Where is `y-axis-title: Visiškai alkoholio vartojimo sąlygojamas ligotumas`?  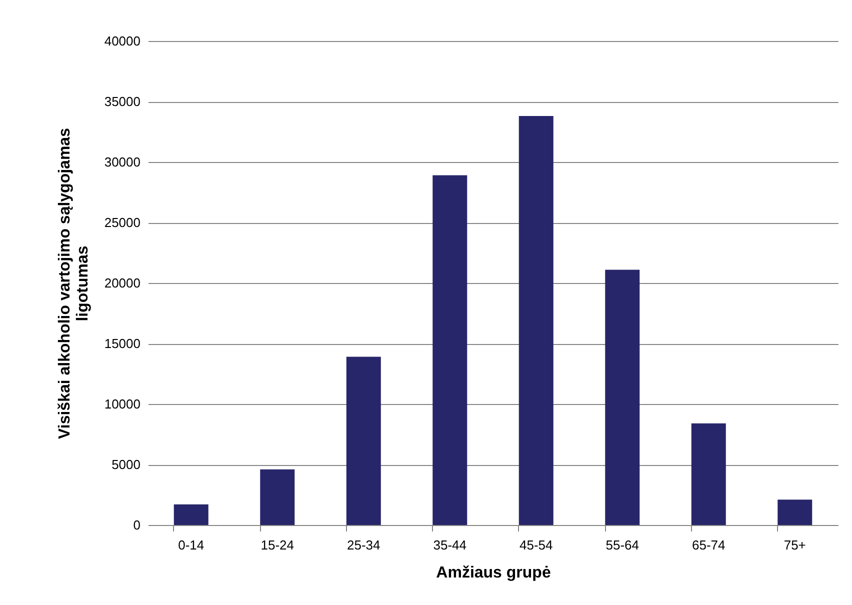 y-axis-title: Visiškai alkoholio vartojimo sąlygojamas ligotumas is located at coordinates (74, 283).